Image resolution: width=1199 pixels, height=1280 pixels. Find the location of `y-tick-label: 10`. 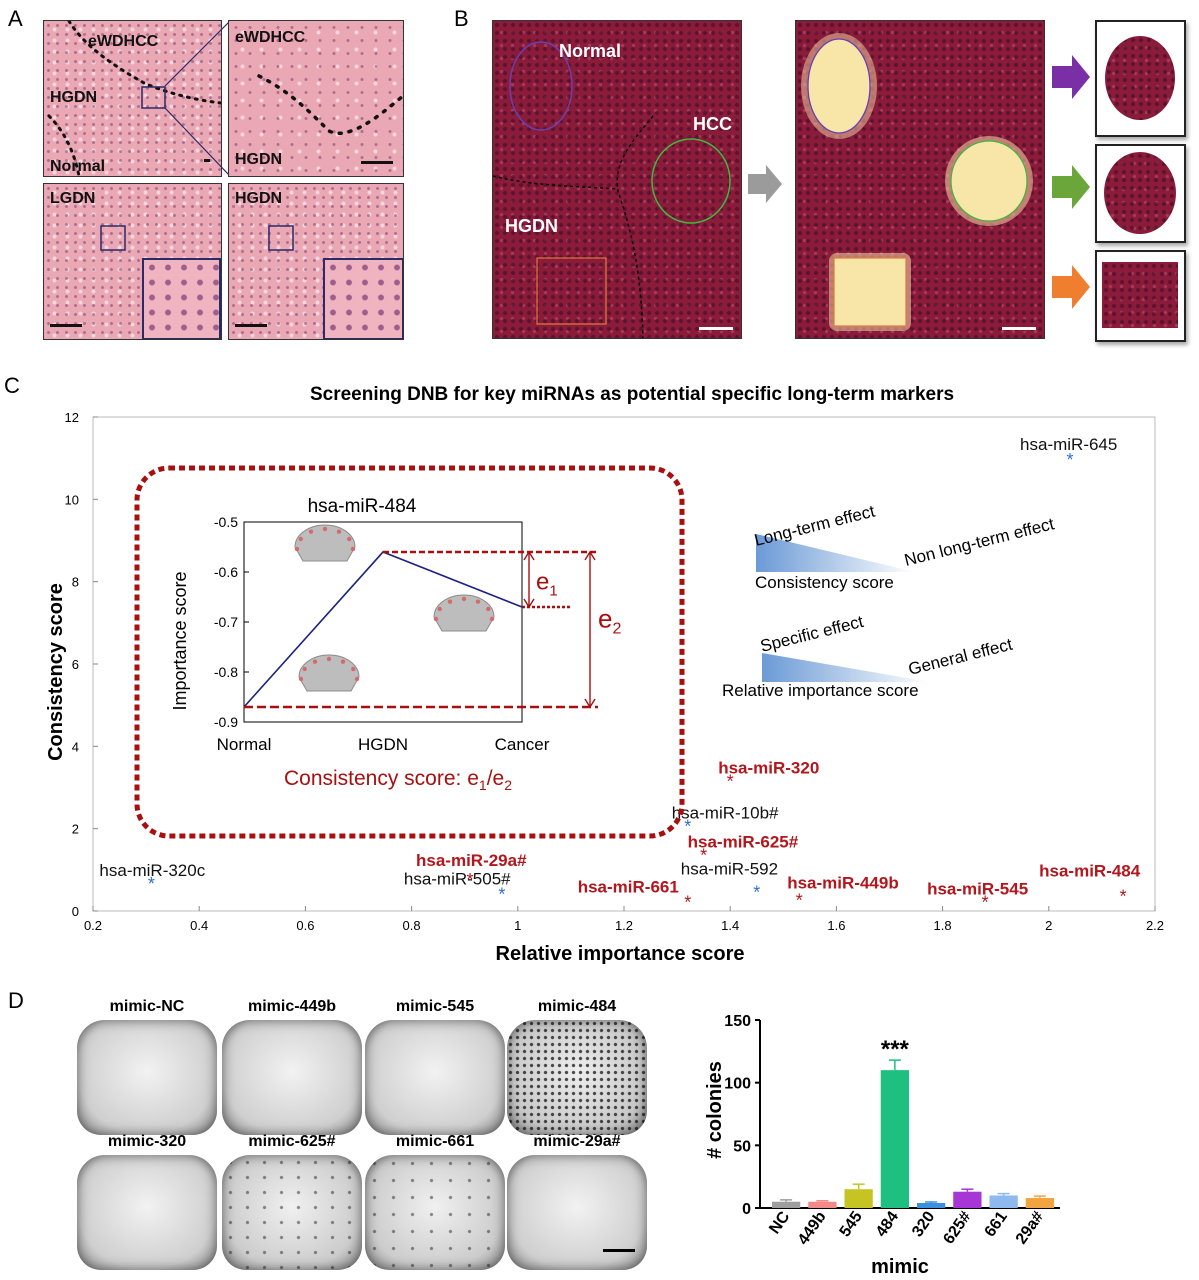

y-tick-label: 10 is located at coordinates (72, 499).